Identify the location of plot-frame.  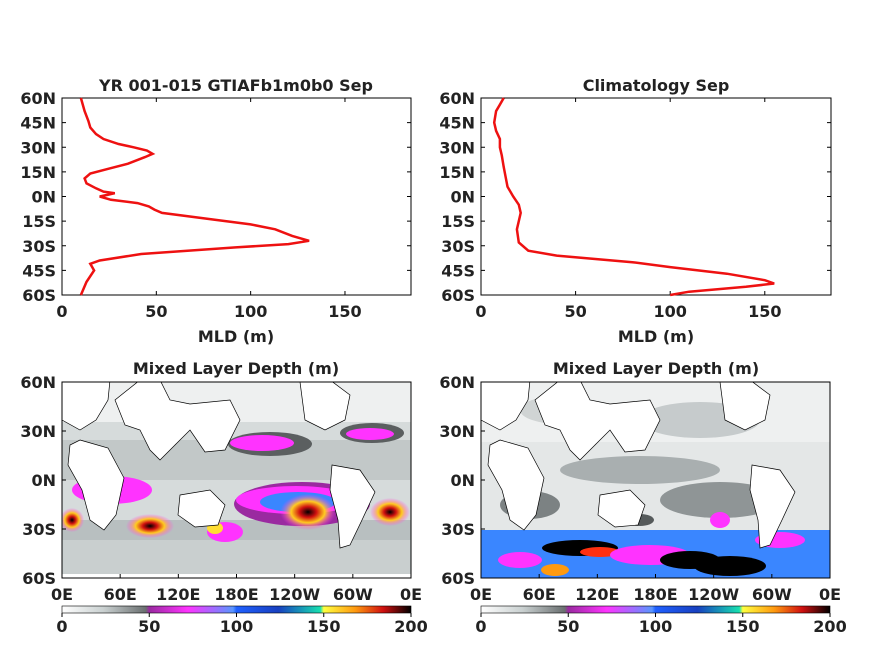
(236, 196).